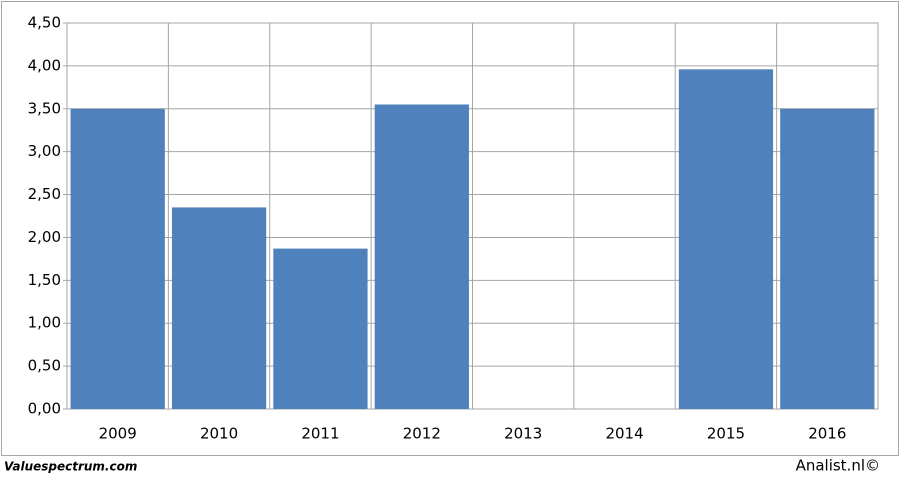 The width and height of the screenshot is (903, 479). What do you see at coordinates (44, 23) in the screenshot?
I see `y-tick-label: 4,50` at bounding box center [44, 23].